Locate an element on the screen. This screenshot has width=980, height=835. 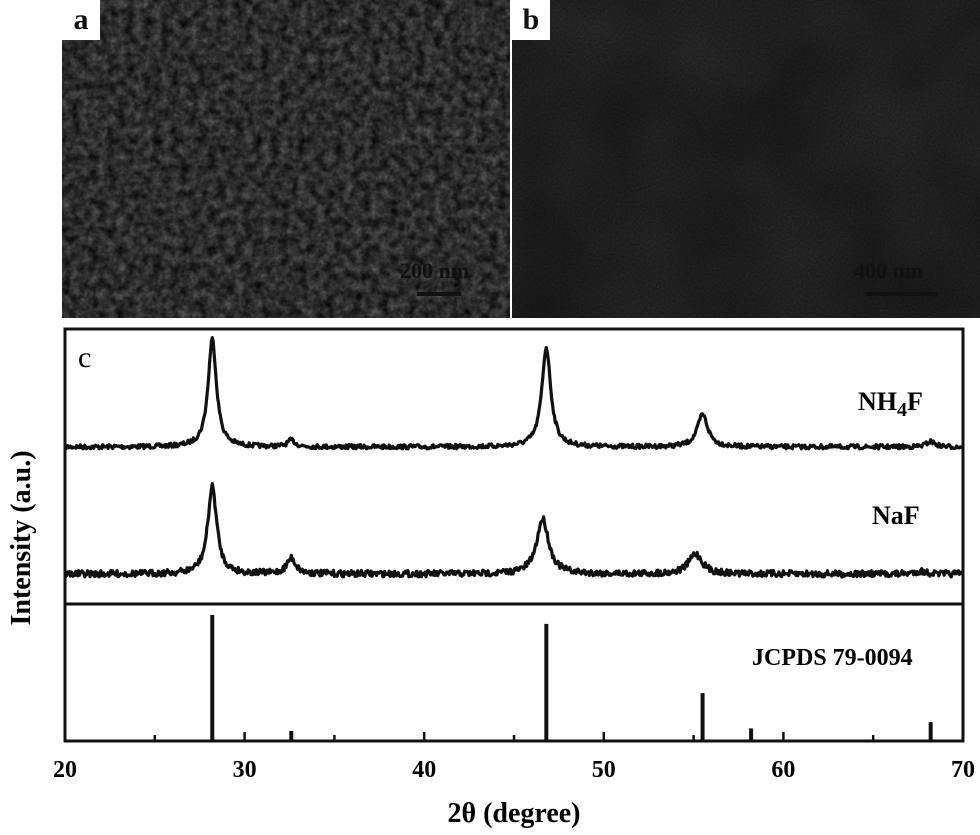
x-tick-label: 20 is located at coordinates (65, 770).